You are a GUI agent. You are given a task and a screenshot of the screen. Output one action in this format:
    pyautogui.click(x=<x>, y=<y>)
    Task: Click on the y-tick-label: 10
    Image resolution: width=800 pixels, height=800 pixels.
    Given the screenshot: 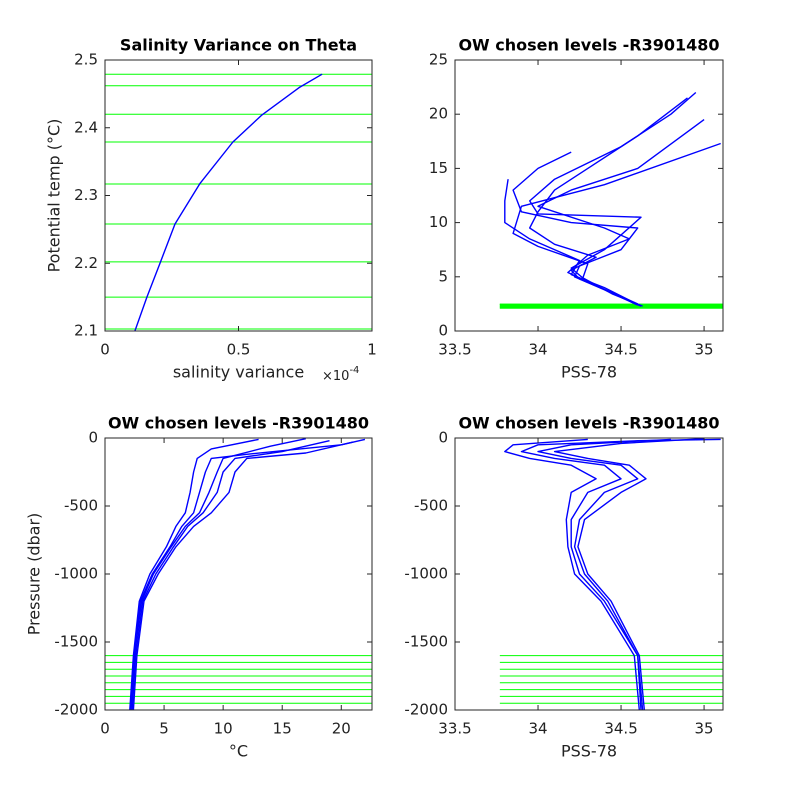 What is the action you would take?
    pyautogui.click(x=438, y=222)
    